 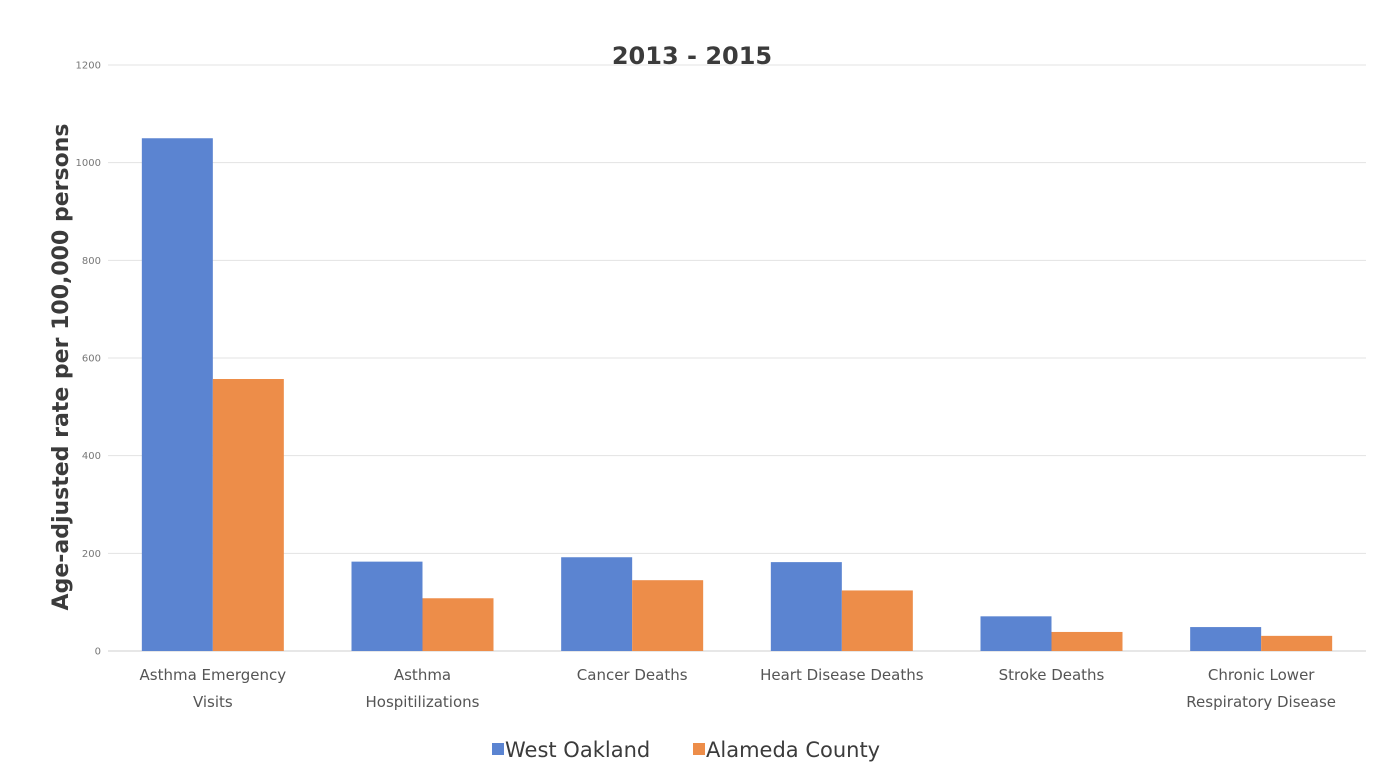 What do you see at coordinates (1052, 675) in the screenshot?
I see `x-tick-label: Stroke Deaths` at bounding box center [1052, 675].